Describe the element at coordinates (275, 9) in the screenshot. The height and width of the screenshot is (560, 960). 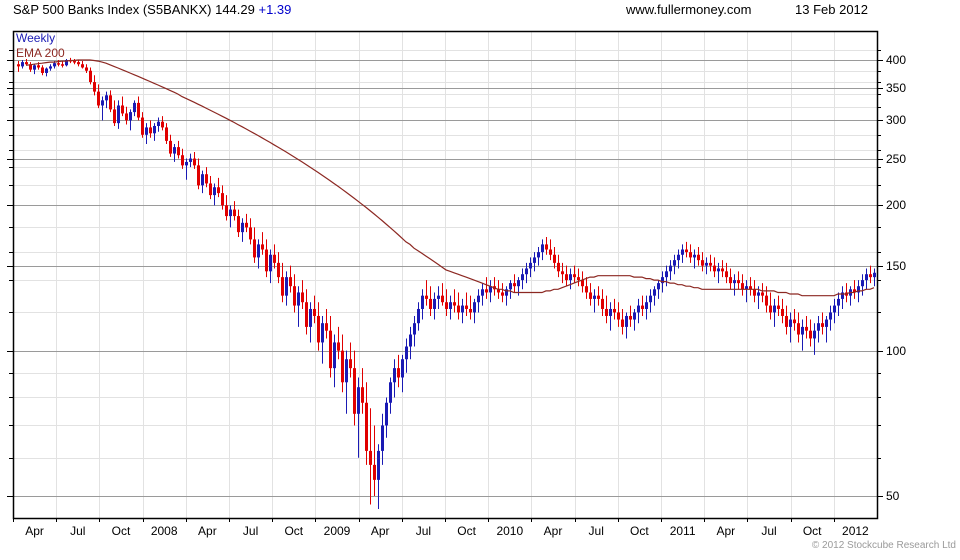
I see `chart-change-value: +1.39` at that location.